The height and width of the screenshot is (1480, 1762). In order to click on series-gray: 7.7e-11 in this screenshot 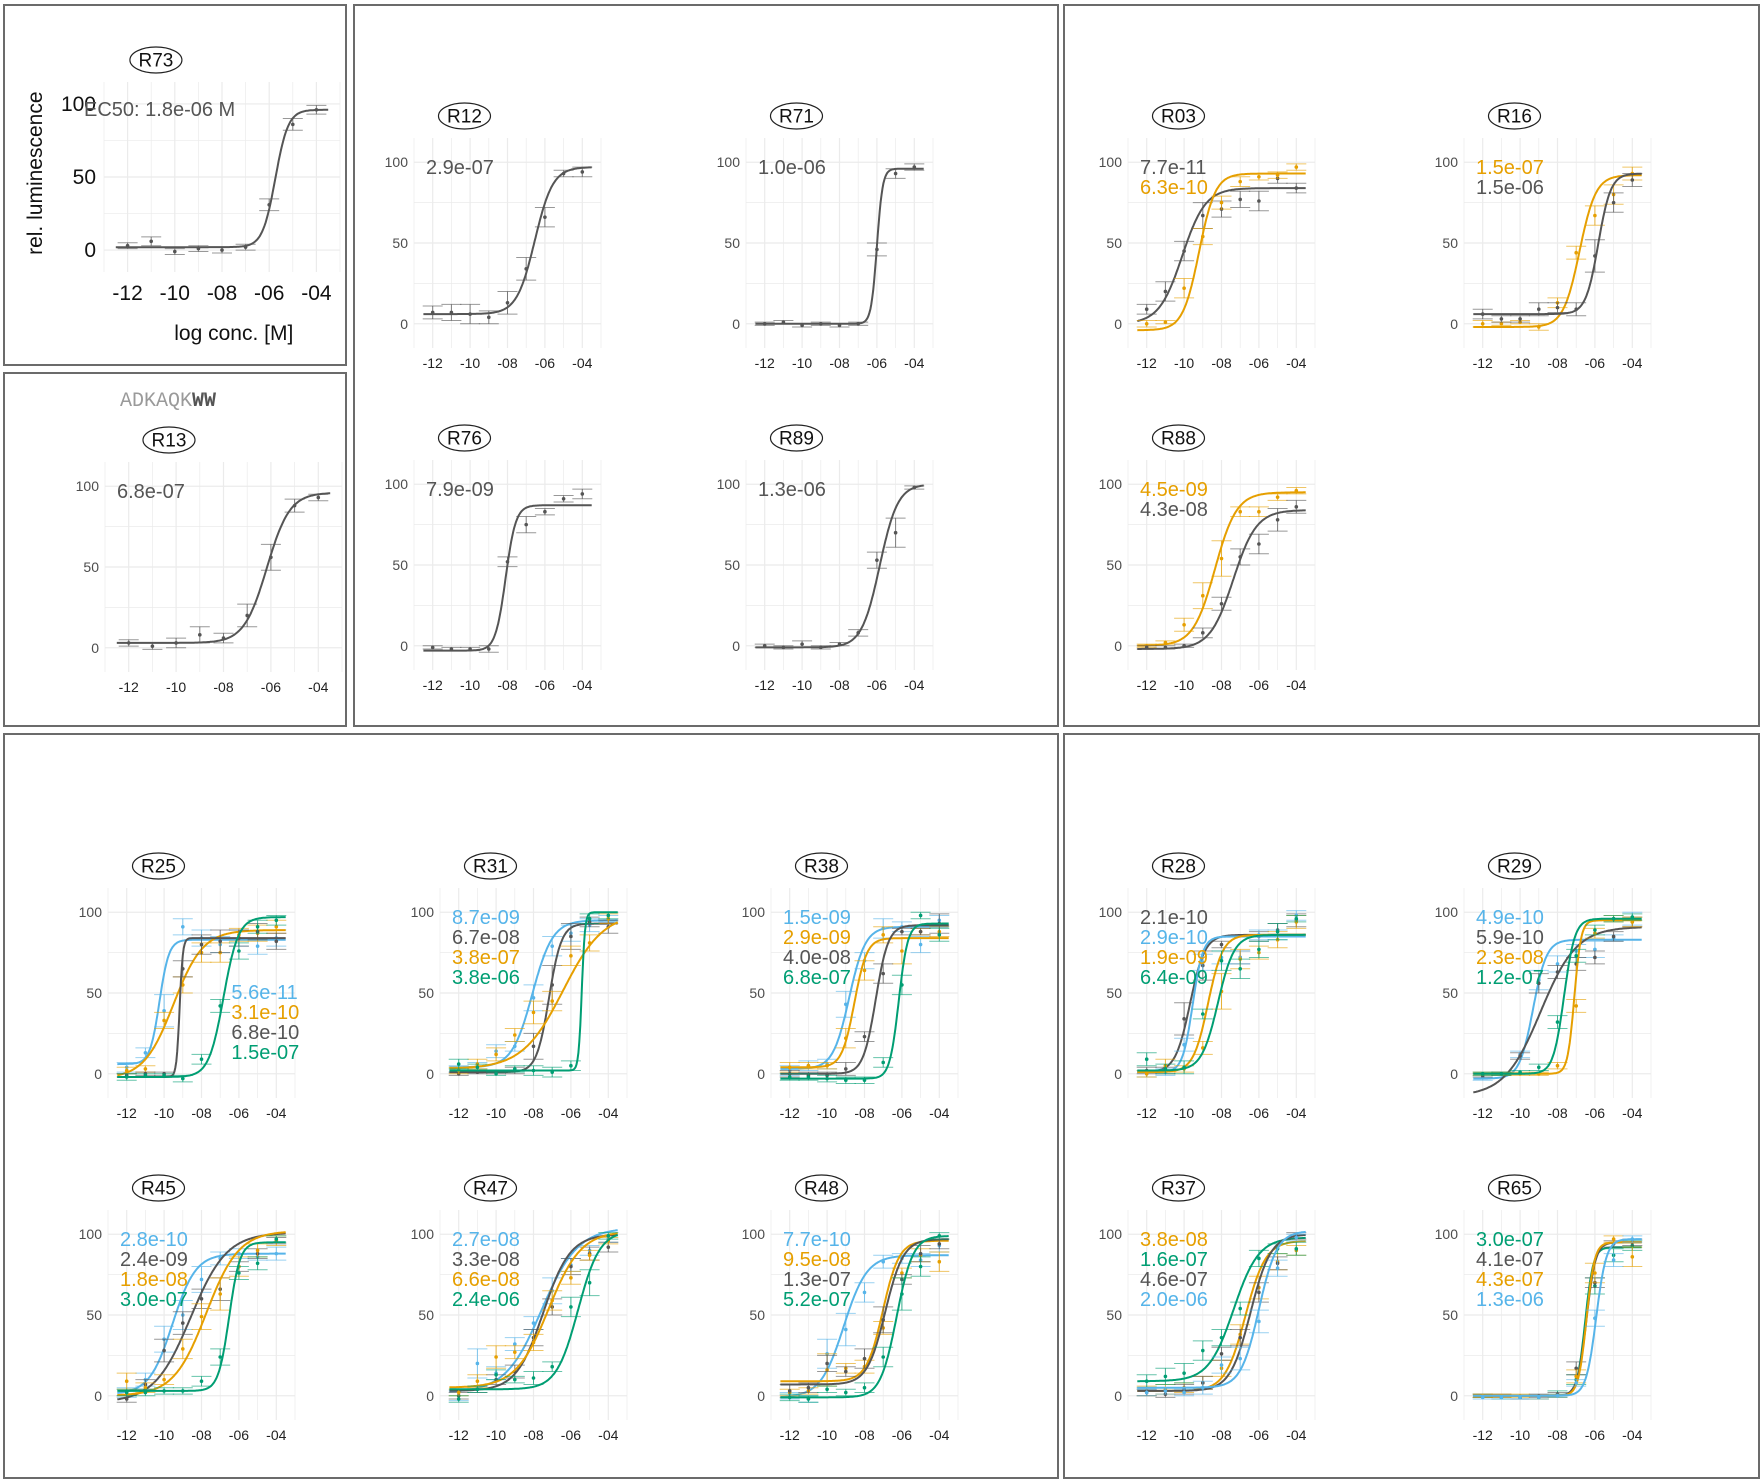, I will do `click(1221, 239)`.